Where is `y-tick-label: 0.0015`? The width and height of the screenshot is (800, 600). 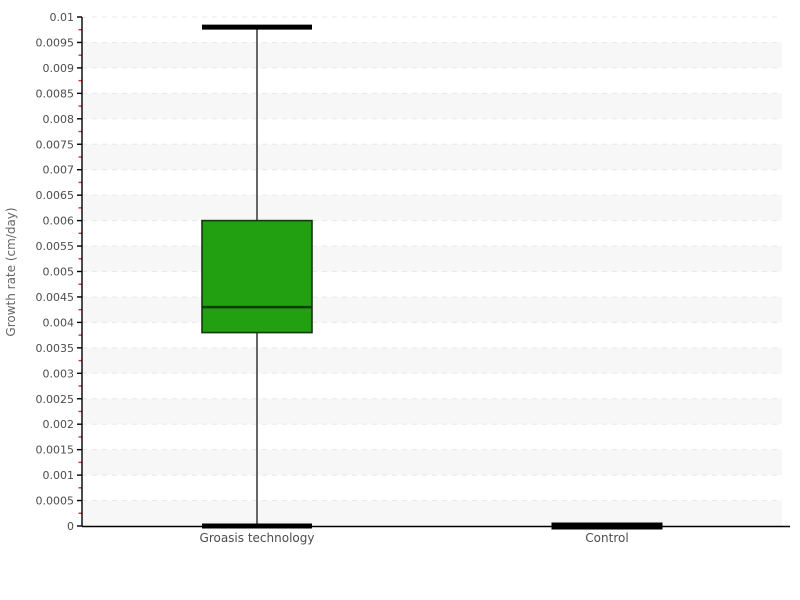 y-tick-label: 0.0015 is located at coordinates (55, 450).